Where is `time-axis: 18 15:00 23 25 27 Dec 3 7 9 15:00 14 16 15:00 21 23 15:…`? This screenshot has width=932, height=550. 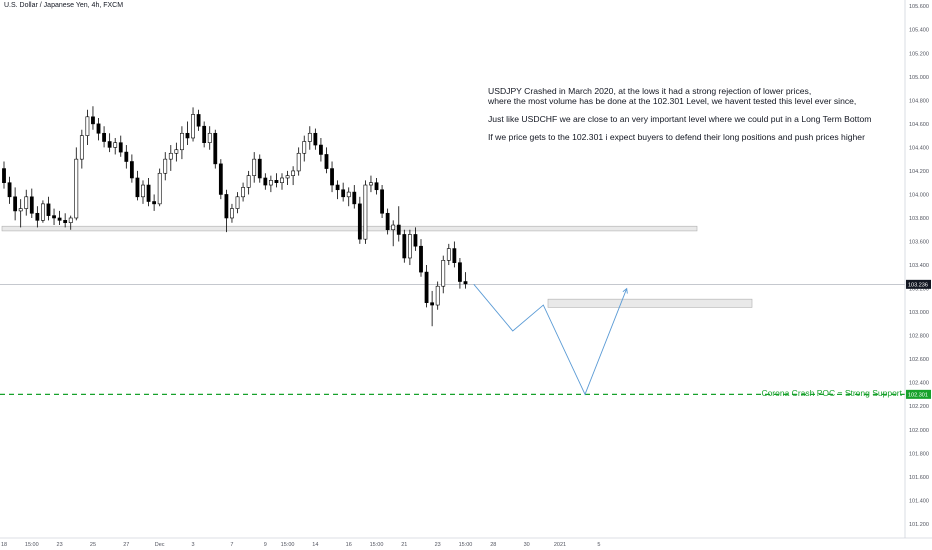
time-axis: 18 15:00 23 25 27 Dec 3 7 9 15:00 14 16 15:00 21 23 15:… is located at coordinates (466, 542).